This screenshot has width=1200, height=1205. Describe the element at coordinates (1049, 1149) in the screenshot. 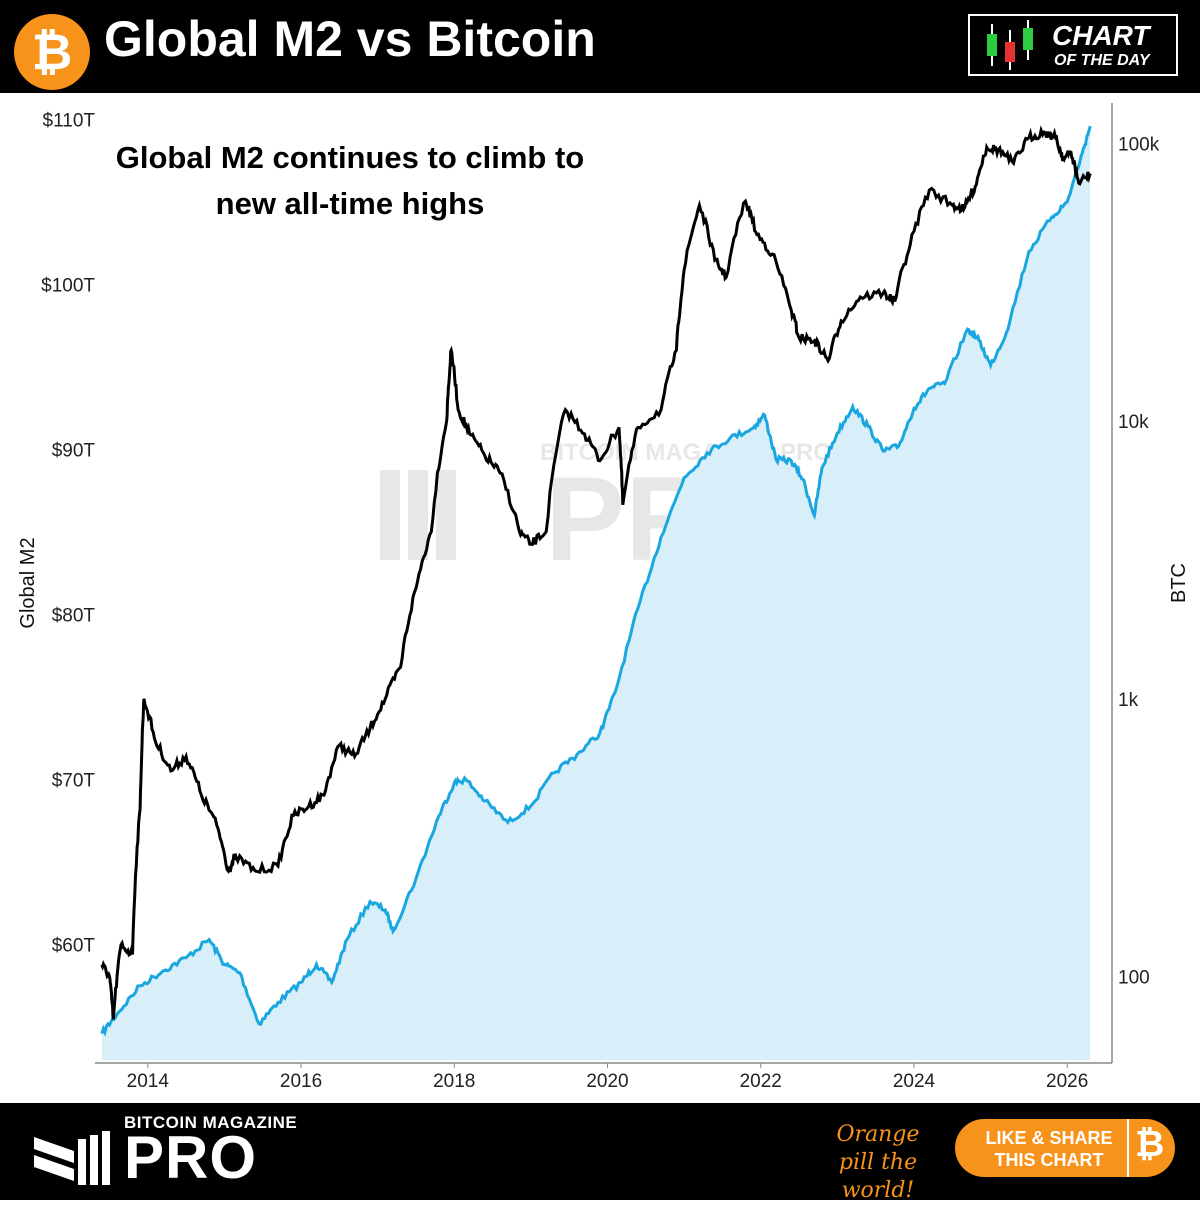

I see `share-button-label: LIKE & SHARE THIS CHART` at that location.